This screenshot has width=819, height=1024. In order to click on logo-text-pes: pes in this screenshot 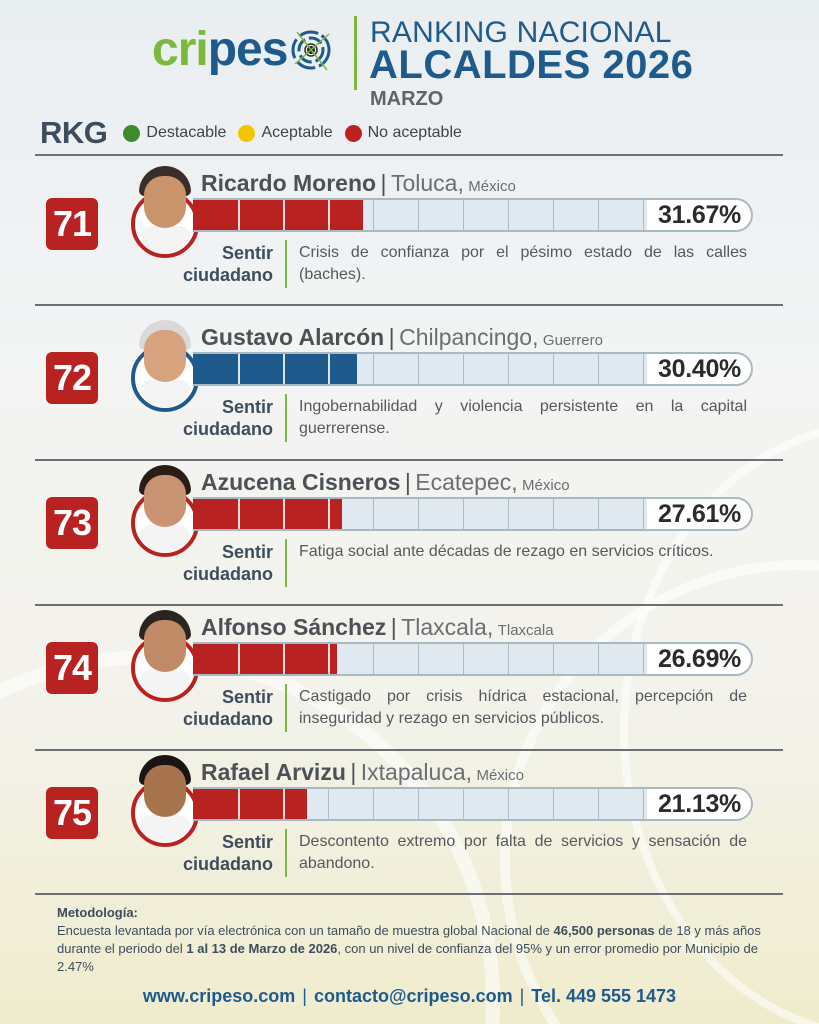, I will do `click(248, 49)`.